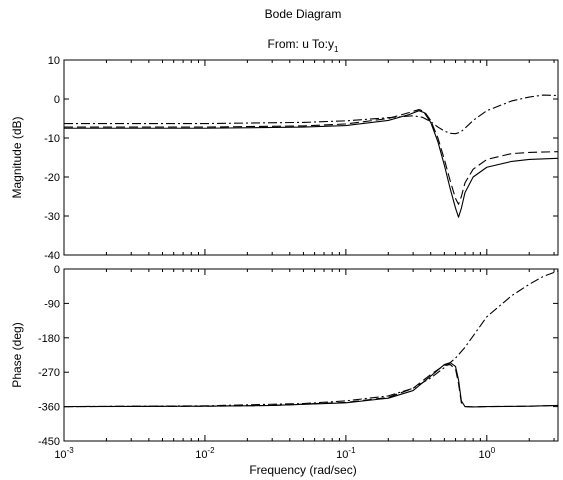 The width and height of the screenshot is (563, 480). Describe the element at coordinates (71, 450) in the screenshot. I see `x-tick-label-exponent: -3` at that location.